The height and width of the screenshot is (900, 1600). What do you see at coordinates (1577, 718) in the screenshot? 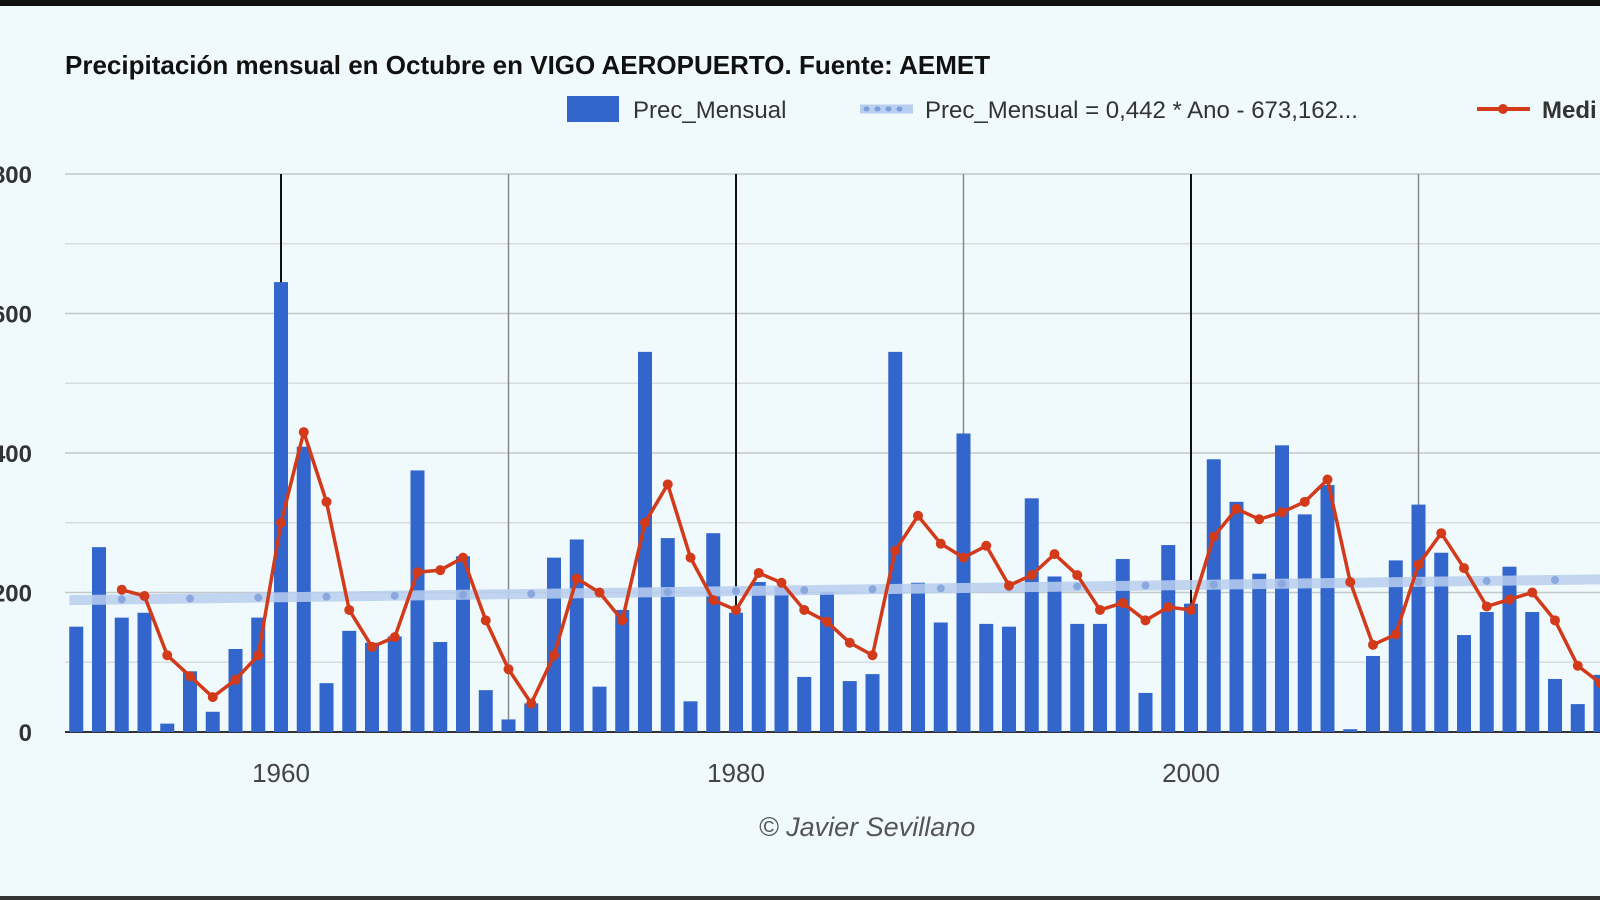
I see `bar-2017` at bounding box center [1577, 718].